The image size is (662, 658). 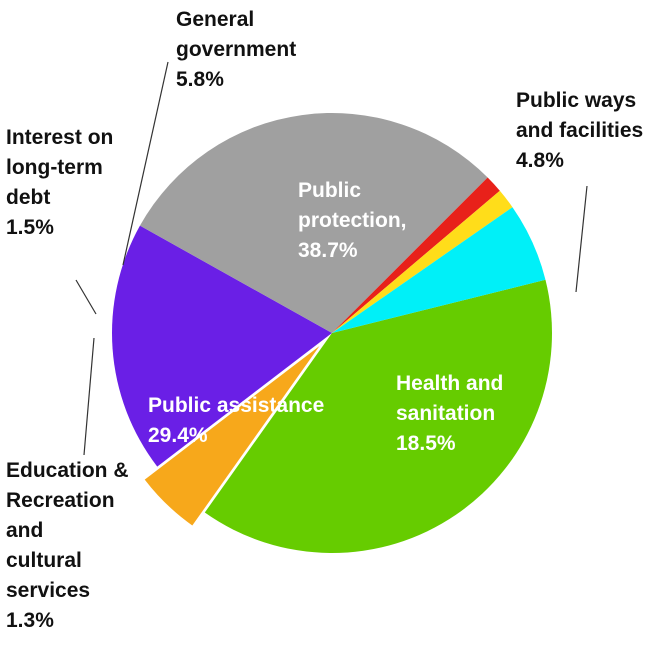 I want to click on slice-label-line: Public assistance, so click(x=236, y=405).